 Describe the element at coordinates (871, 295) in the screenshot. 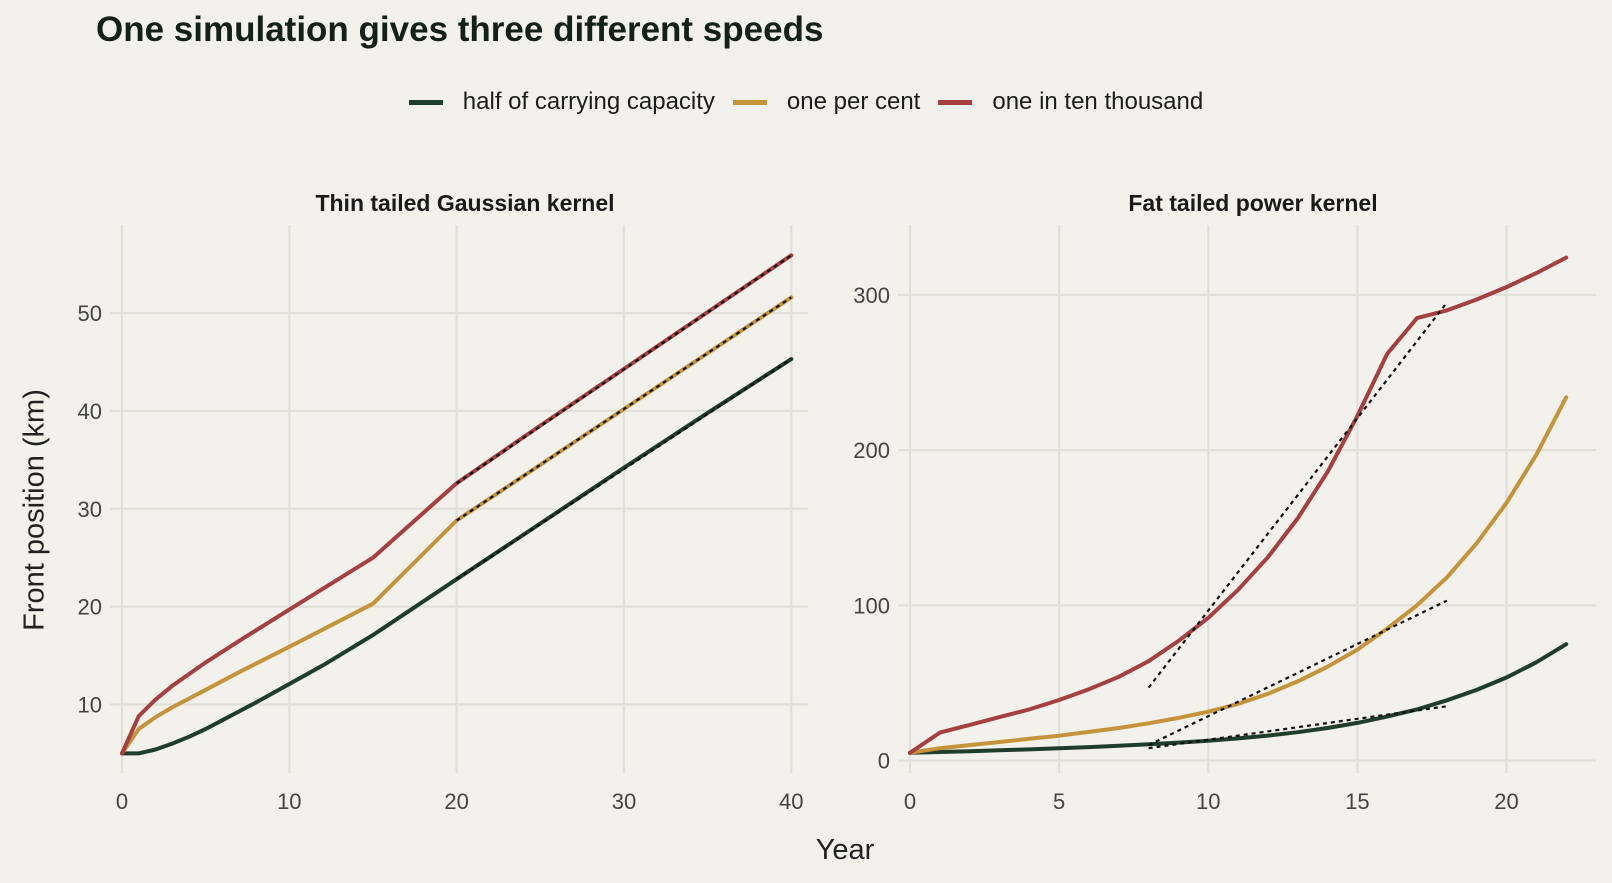

I see `y-tick-label: 300` at that location.